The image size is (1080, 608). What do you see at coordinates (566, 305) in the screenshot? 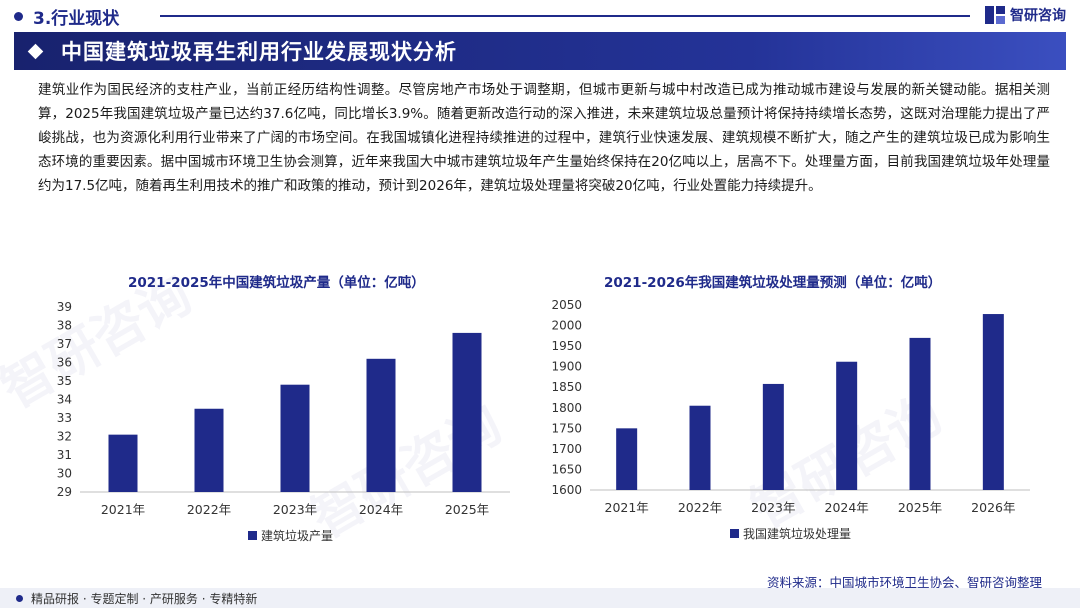
I see `y-tick-label: 2050` at bounding box center [566, 305].